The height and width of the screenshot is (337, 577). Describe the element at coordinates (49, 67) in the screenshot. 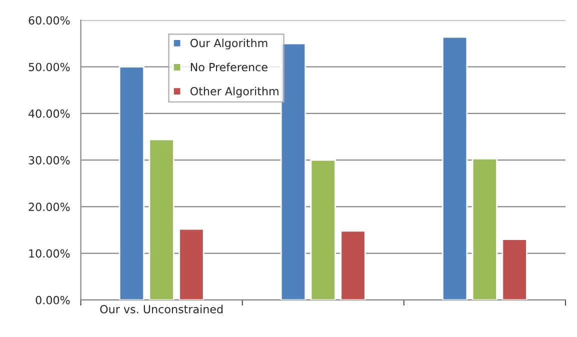

I see `y-tick-label: 50.00%` at that location.